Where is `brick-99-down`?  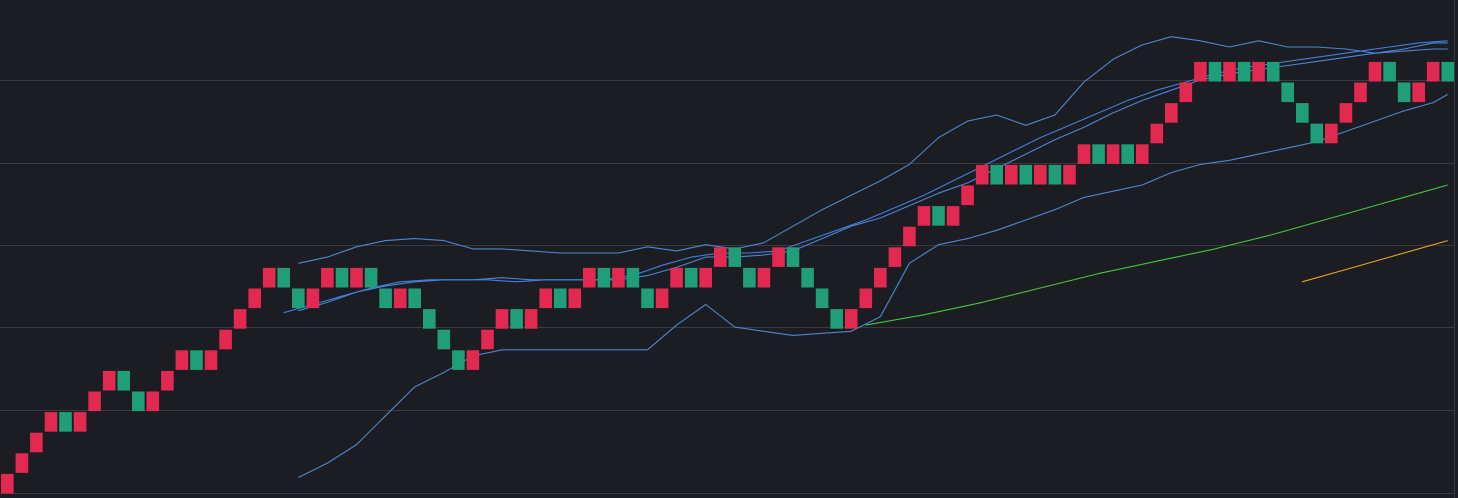 brick-99-down is located at coordinates (1448, 71).